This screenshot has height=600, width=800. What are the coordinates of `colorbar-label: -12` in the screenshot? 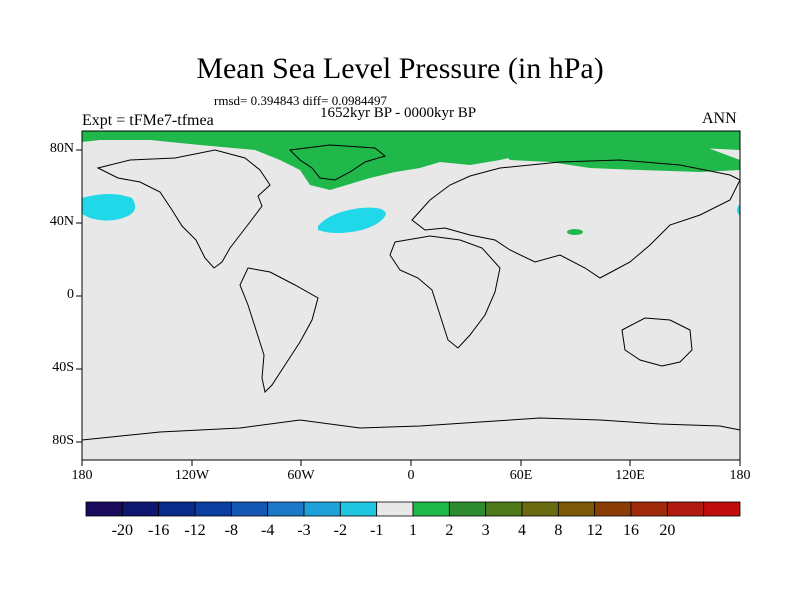 It's located at (194, 530).